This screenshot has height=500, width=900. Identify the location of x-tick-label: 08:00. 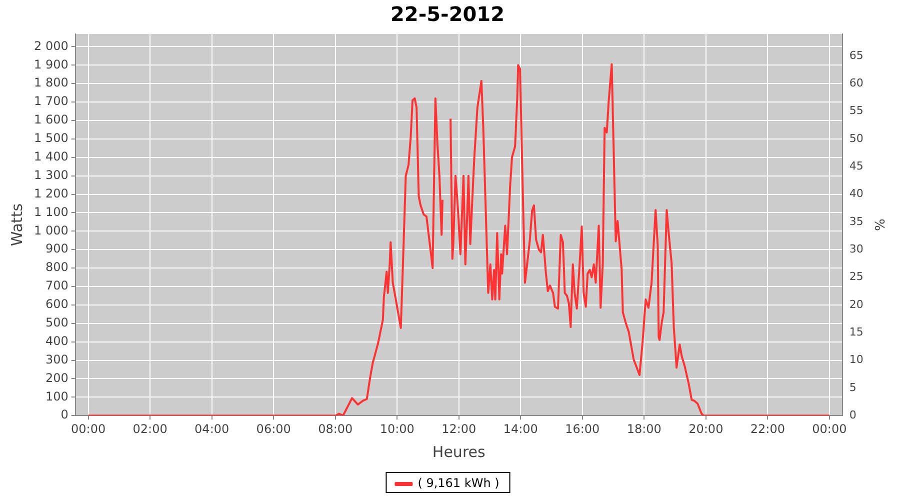
(335, 429).